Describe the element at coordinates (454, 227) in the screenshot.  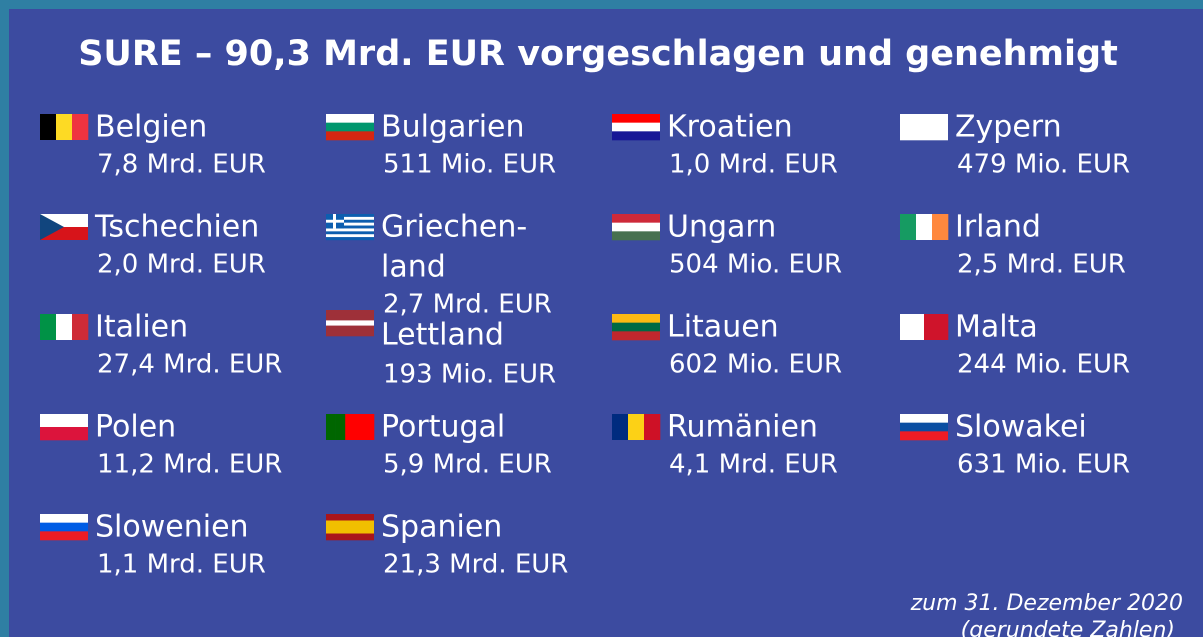
I see `country-name: Griechen-` at that location.